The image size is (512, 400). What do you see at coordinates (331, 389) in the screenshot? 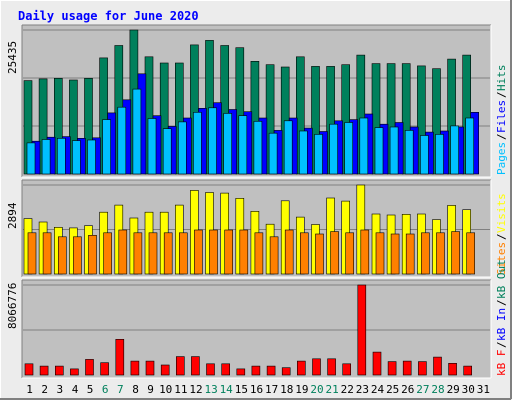
I see `x-tick-label: 21` at bounding box center [331, 389].